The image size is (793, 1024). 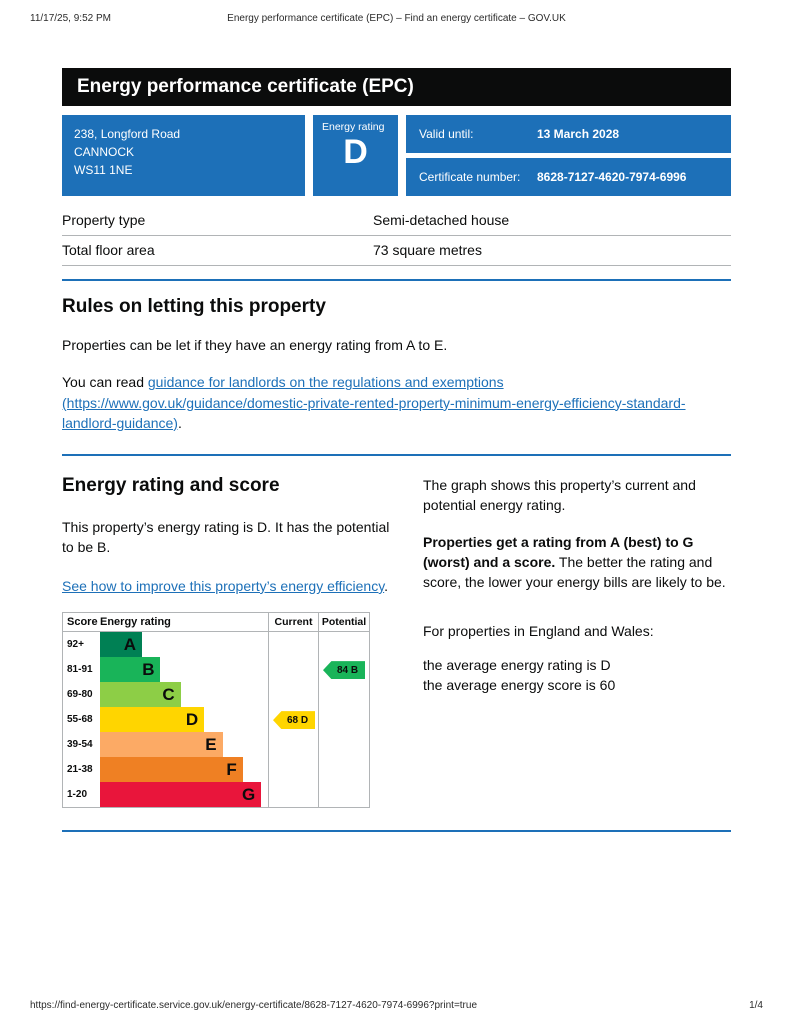 What do you see at coordinates (249, 794) in the screenshot?
I see `band-letter: G` at bounding box center [249, 794].